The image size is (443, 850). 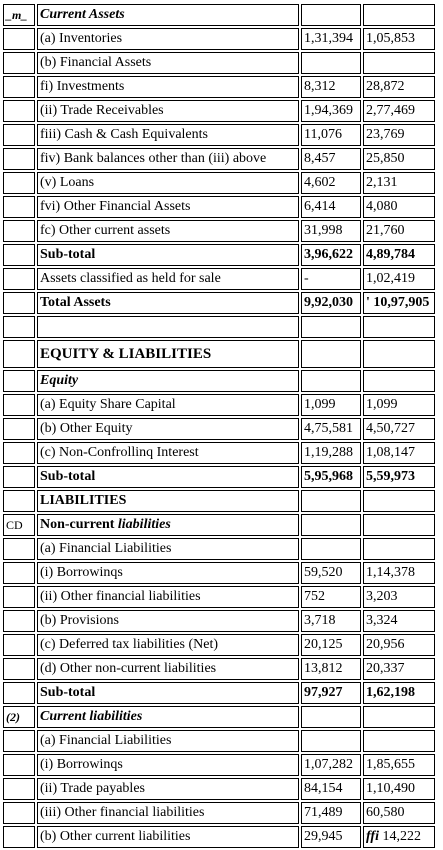 What do you see at coordinates (168, 597) in the screenshot?
I see `row-label: (ii) Other financial liabilities` at bounding box center [168, 597].